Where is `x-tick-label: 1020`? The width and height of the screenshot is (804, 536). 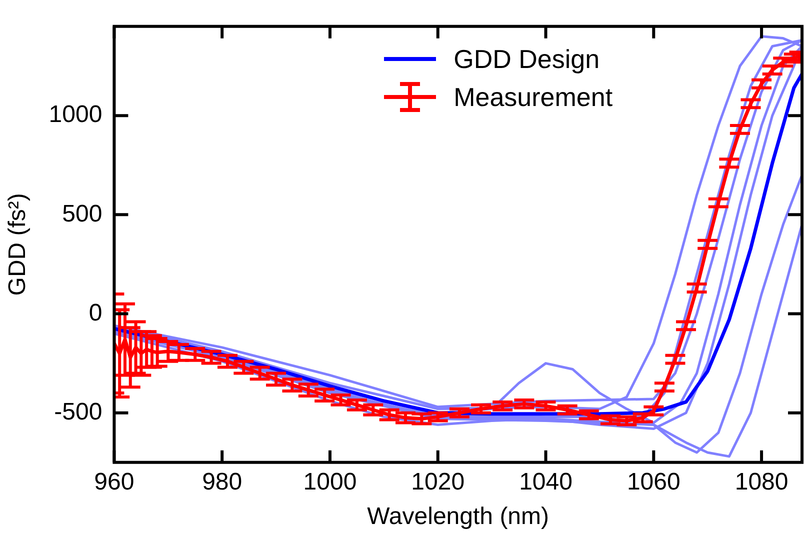
x-tick-label: 1020 is located at coordinates (438, 482).